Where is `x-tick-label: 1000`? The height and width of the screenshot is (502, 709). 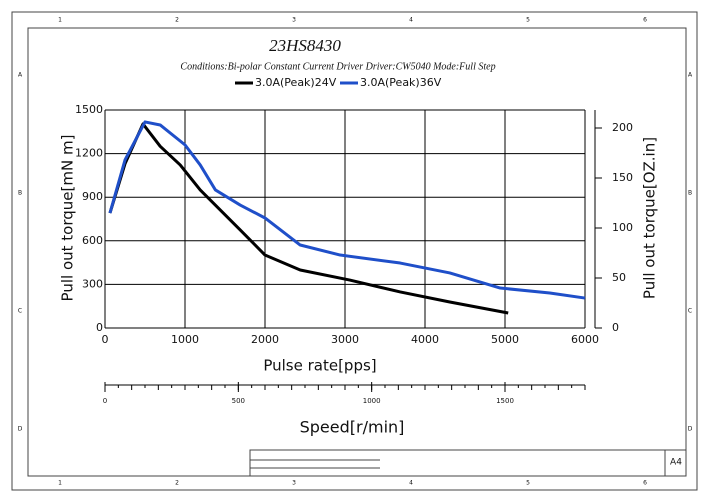 x-tick-label: 1000 is located at coordinates (185, 339).